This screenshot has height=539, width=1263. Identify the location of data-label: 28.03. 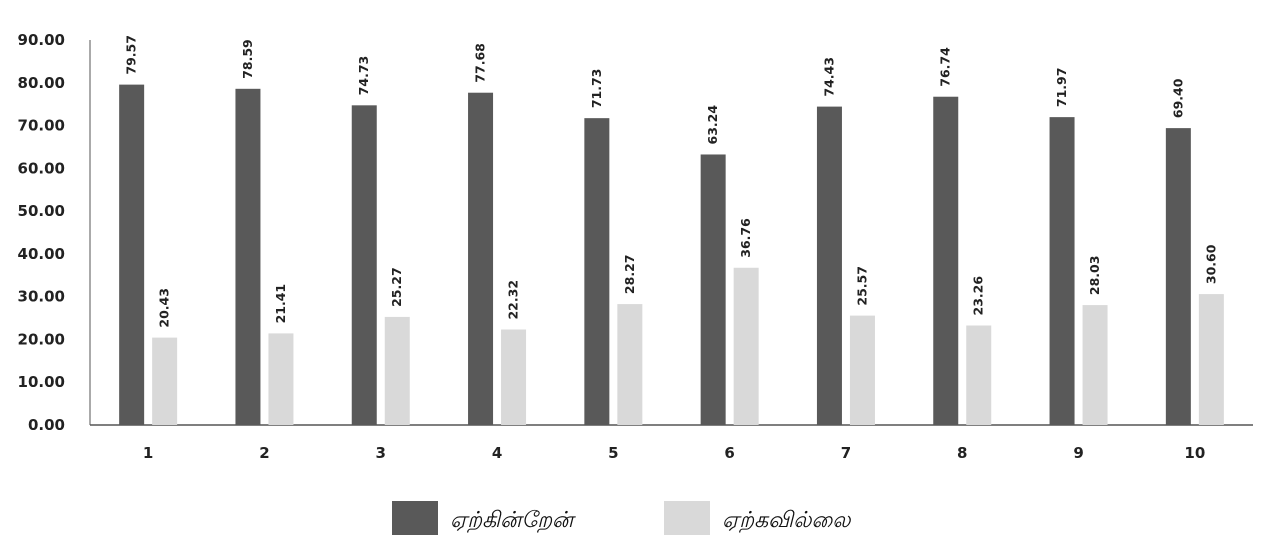
(1094, 276).